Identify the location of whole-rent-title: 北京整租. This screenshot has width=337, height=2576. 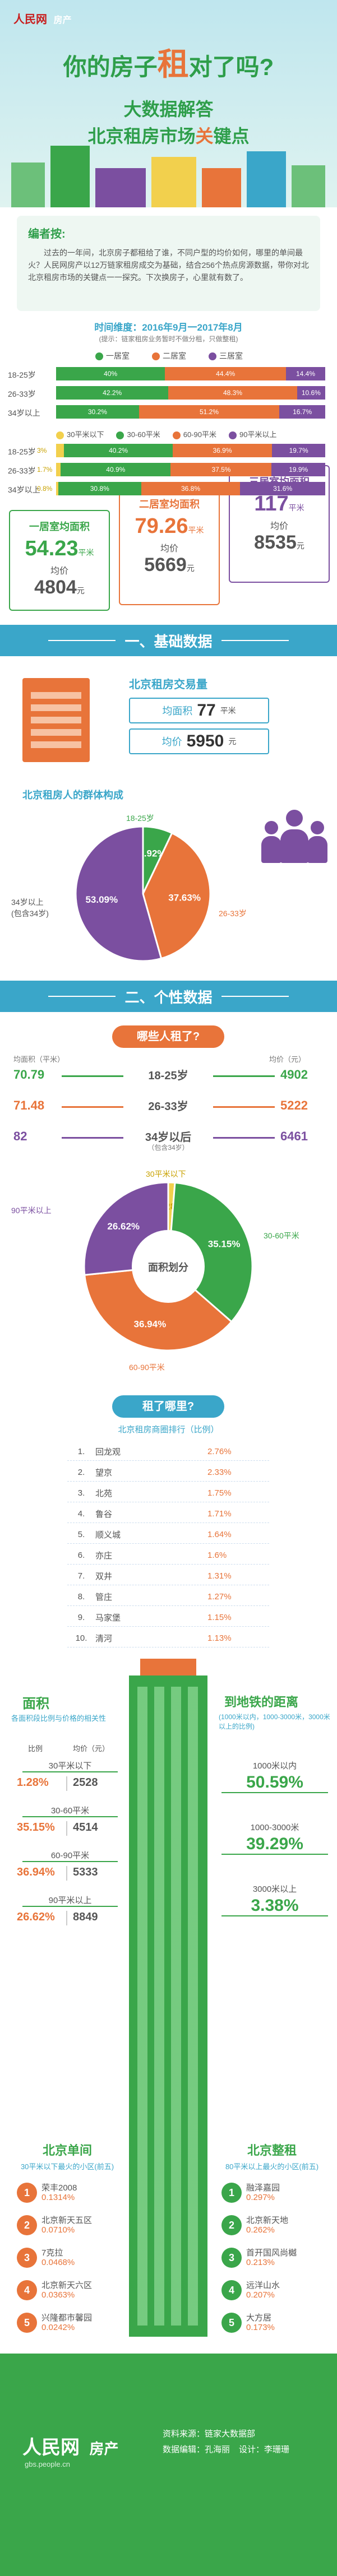
(272, 2150).